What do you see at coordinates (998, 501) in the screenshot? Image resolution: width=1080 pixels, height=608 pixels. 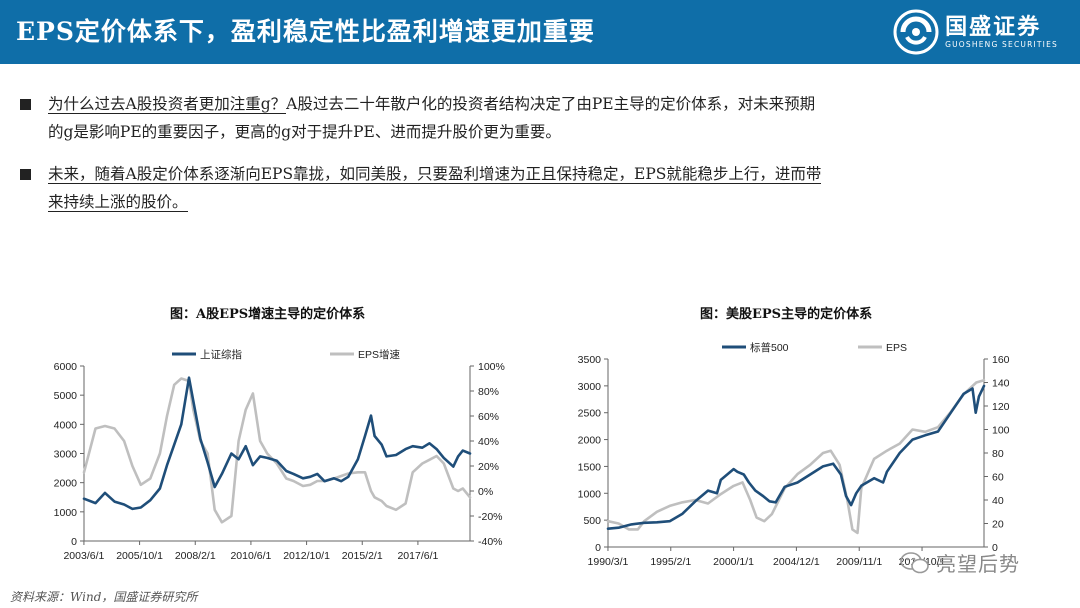 I see `chart2-right-tick-label: 40` at bounding box center [998, 501].